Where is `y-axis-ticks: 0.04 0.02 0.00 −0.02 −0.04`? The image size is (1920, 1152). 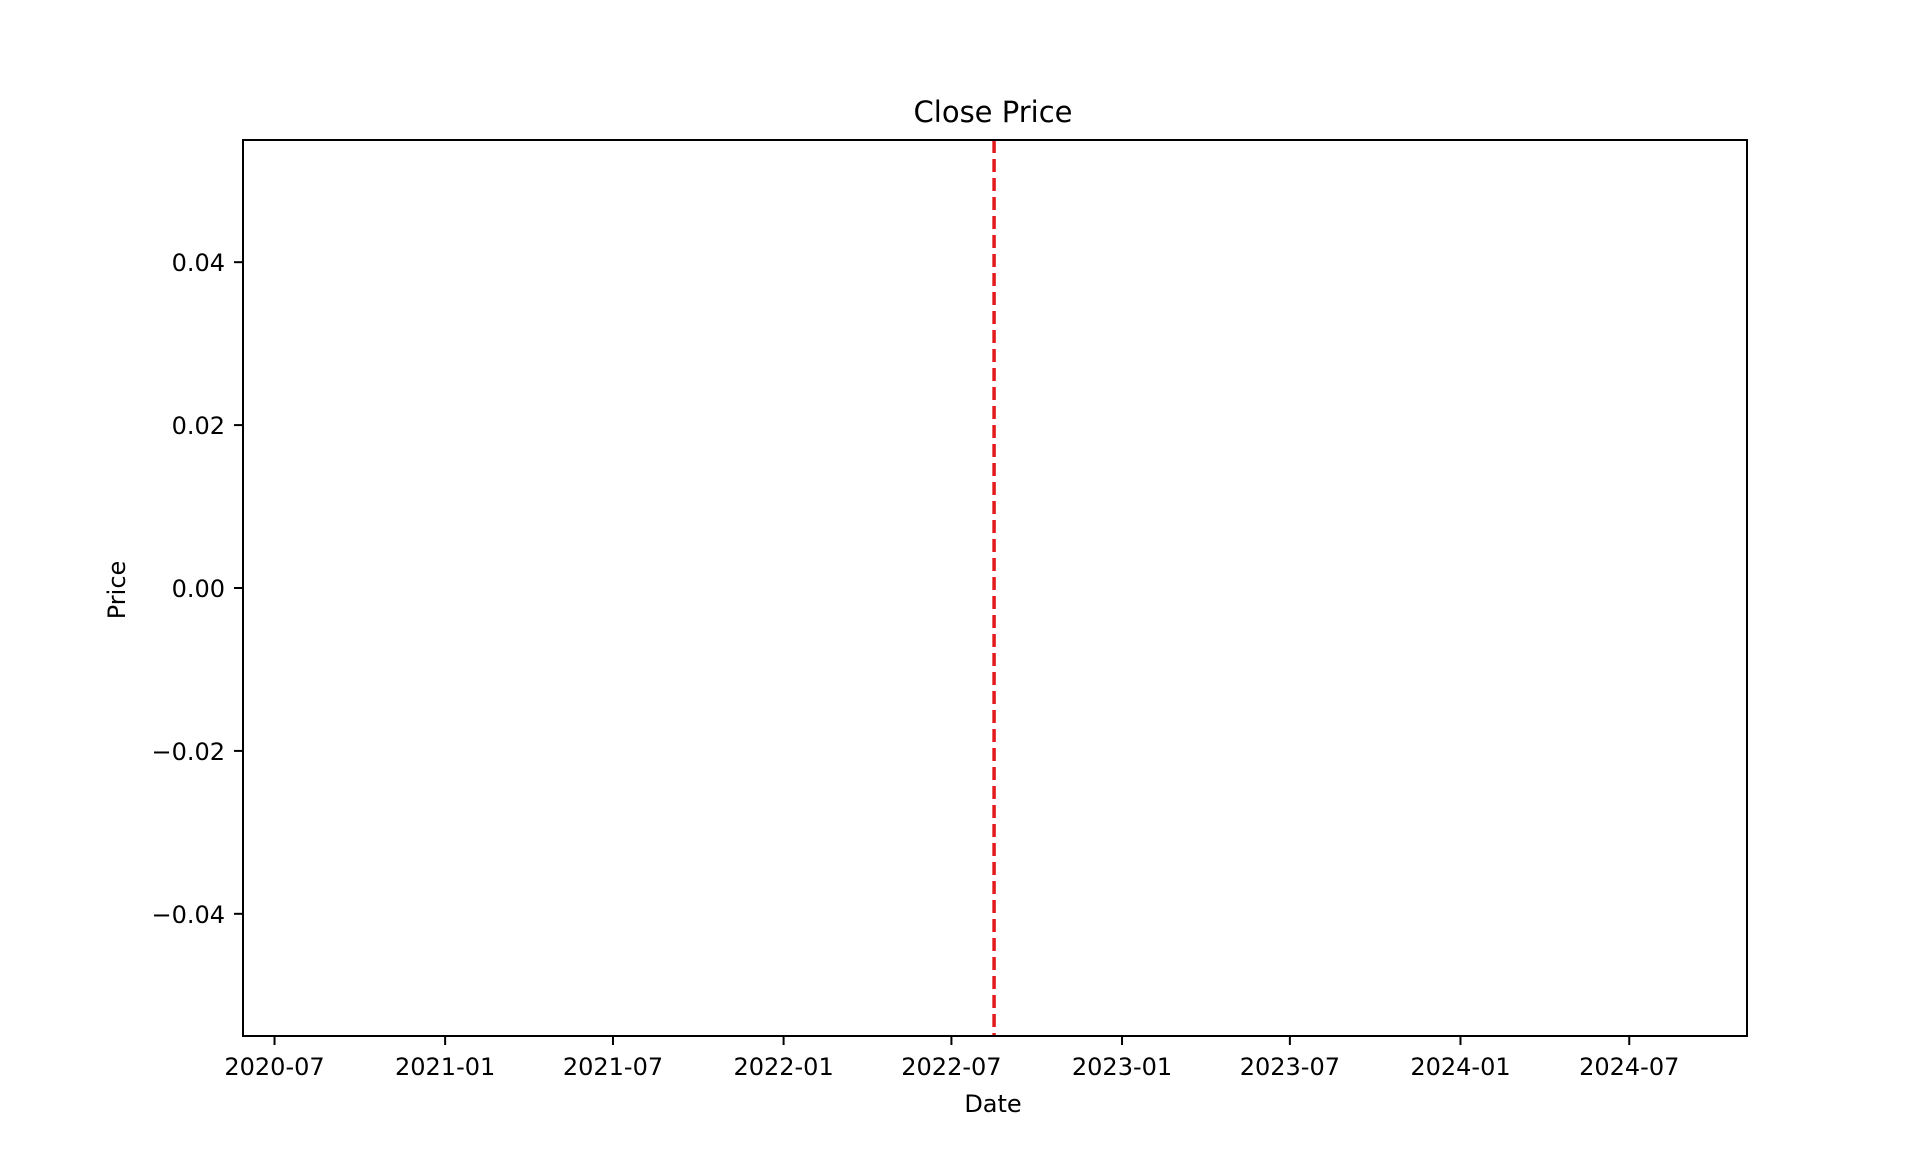
y-axis-ticks: 0.04 0.02 0.00 −0.02 −0.04 is located at coordinates (197, 589).